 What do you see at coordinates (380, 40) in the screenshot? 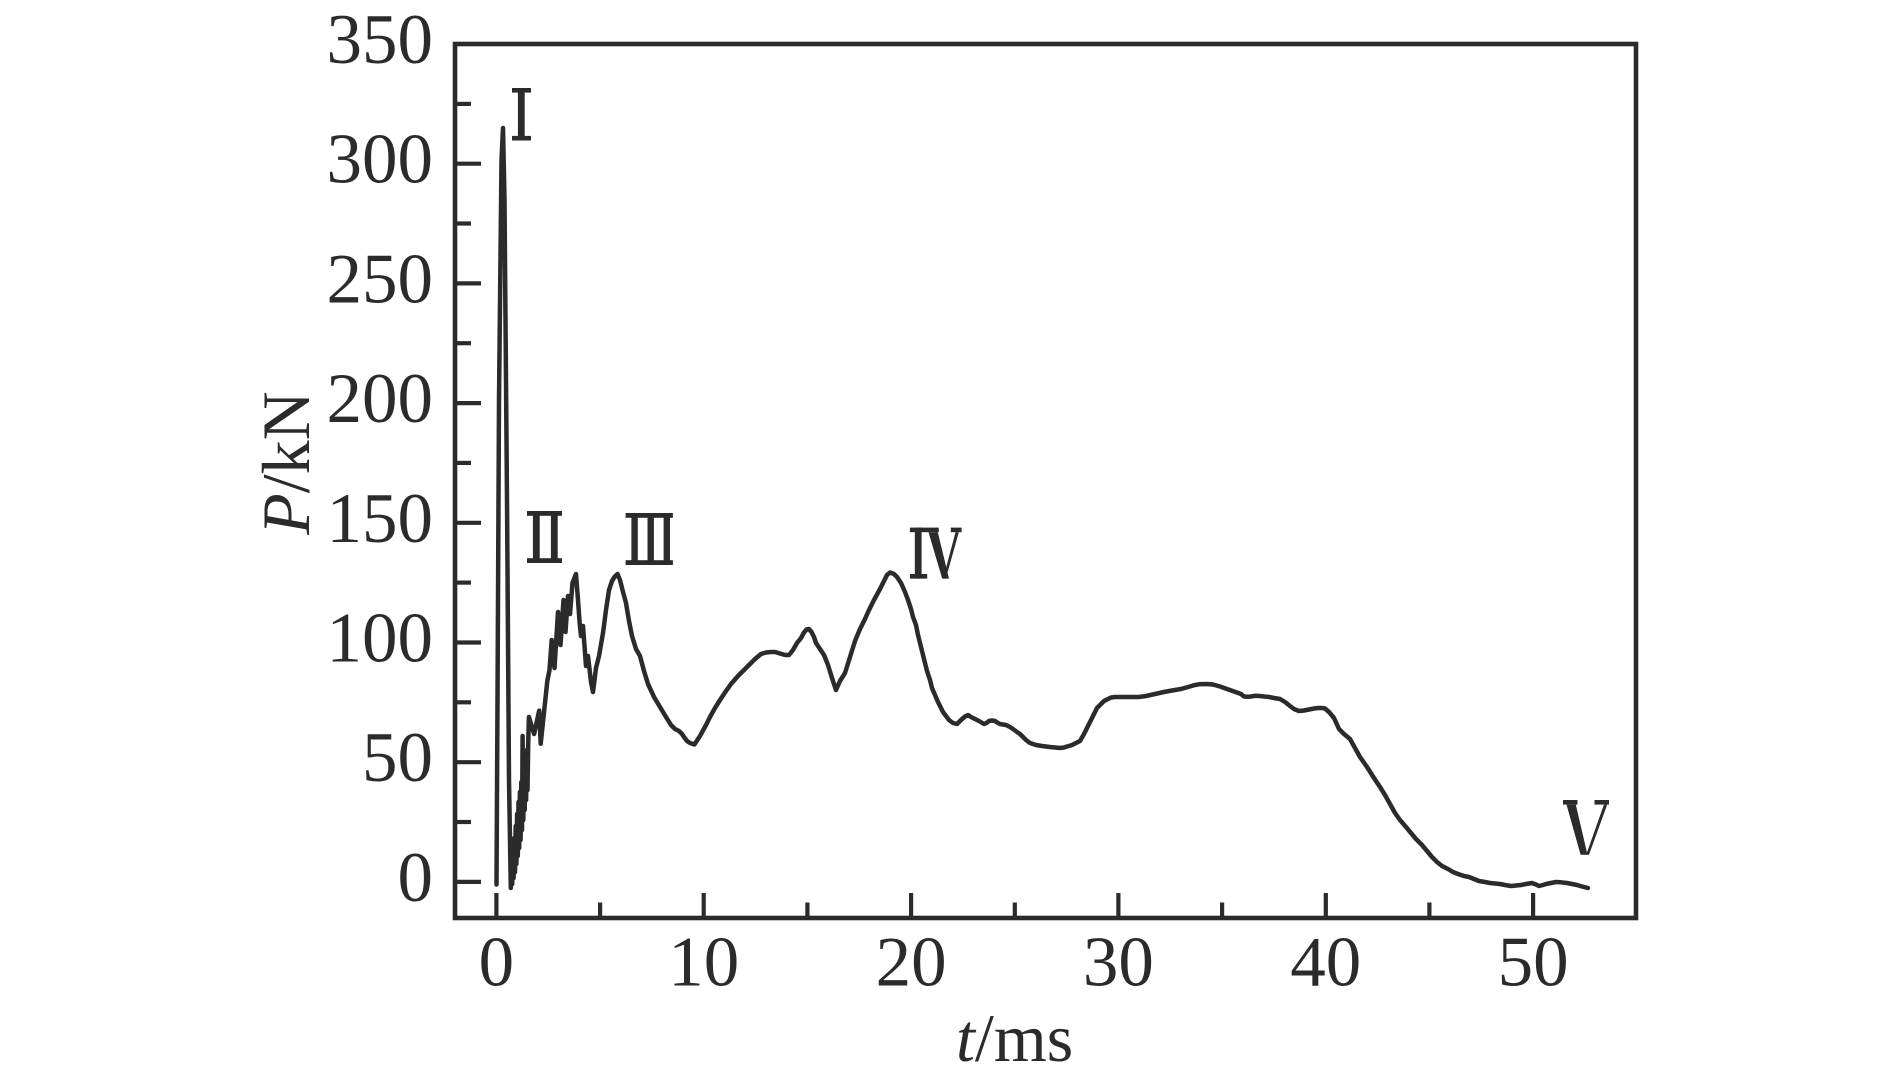
I see `svg-text: 350` at bounding box center [380, 40].